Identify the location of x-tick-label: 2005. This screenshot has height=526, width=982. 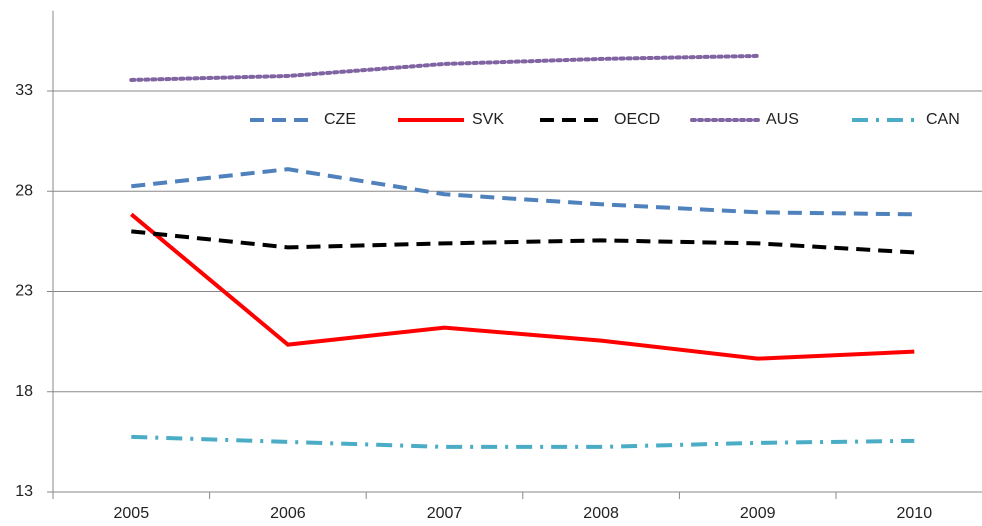
(132, 513).